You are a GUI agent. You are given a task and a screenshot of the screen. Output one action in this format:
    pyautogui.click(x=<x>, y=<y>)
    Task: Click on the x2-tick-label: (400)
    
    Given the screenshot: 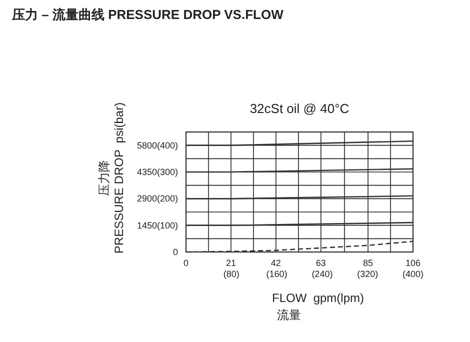 What is the action you would take?
    pyautogui.click(x=413, y=274)
    